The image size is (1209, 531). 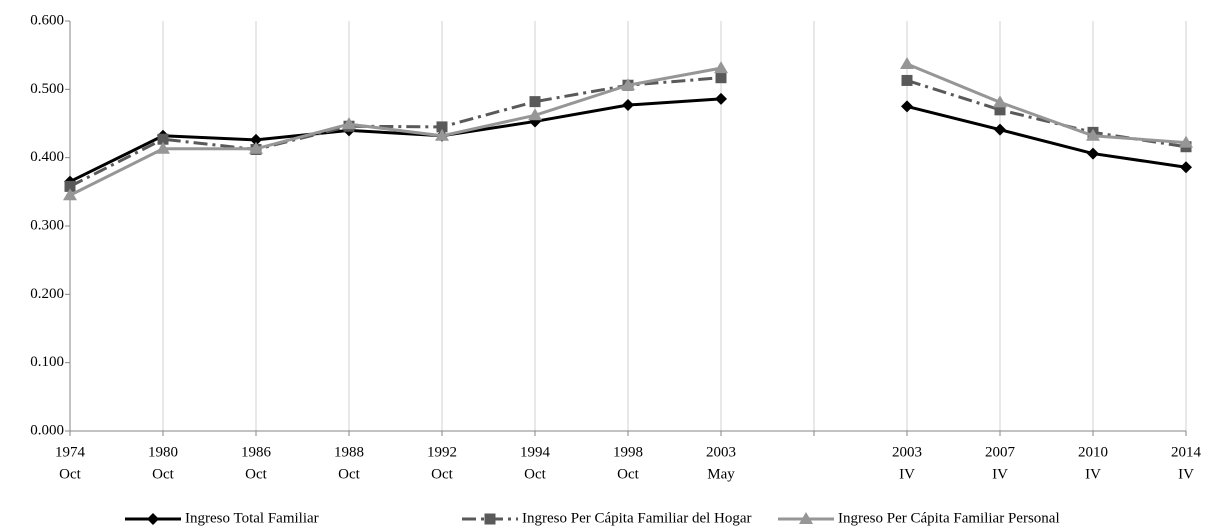 What do you see at coordinates (47, 225) in the screenshot?
I see `y-tick-label: 0.300` at bounding box center [47, 225].